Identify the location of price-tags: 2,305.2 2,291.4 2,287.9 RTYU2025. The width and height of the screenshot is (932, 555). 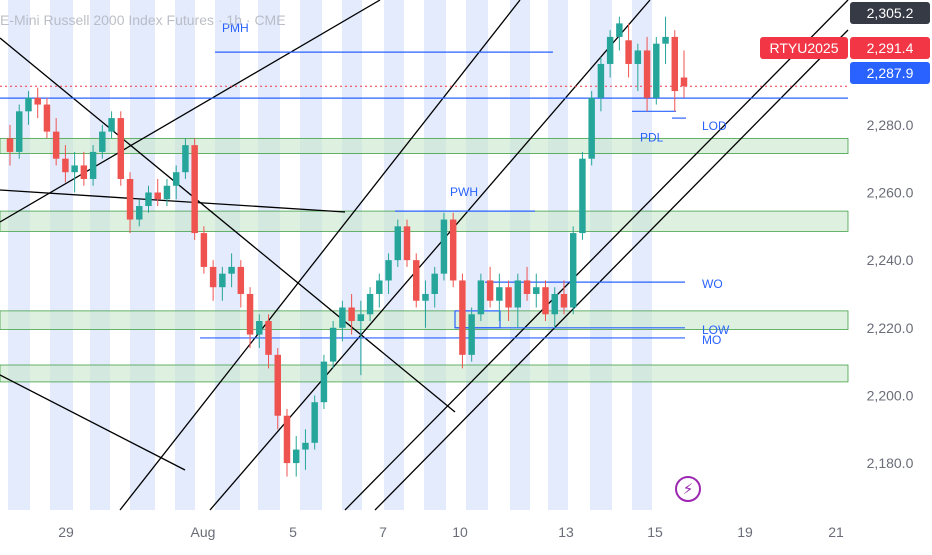
(845, 43).